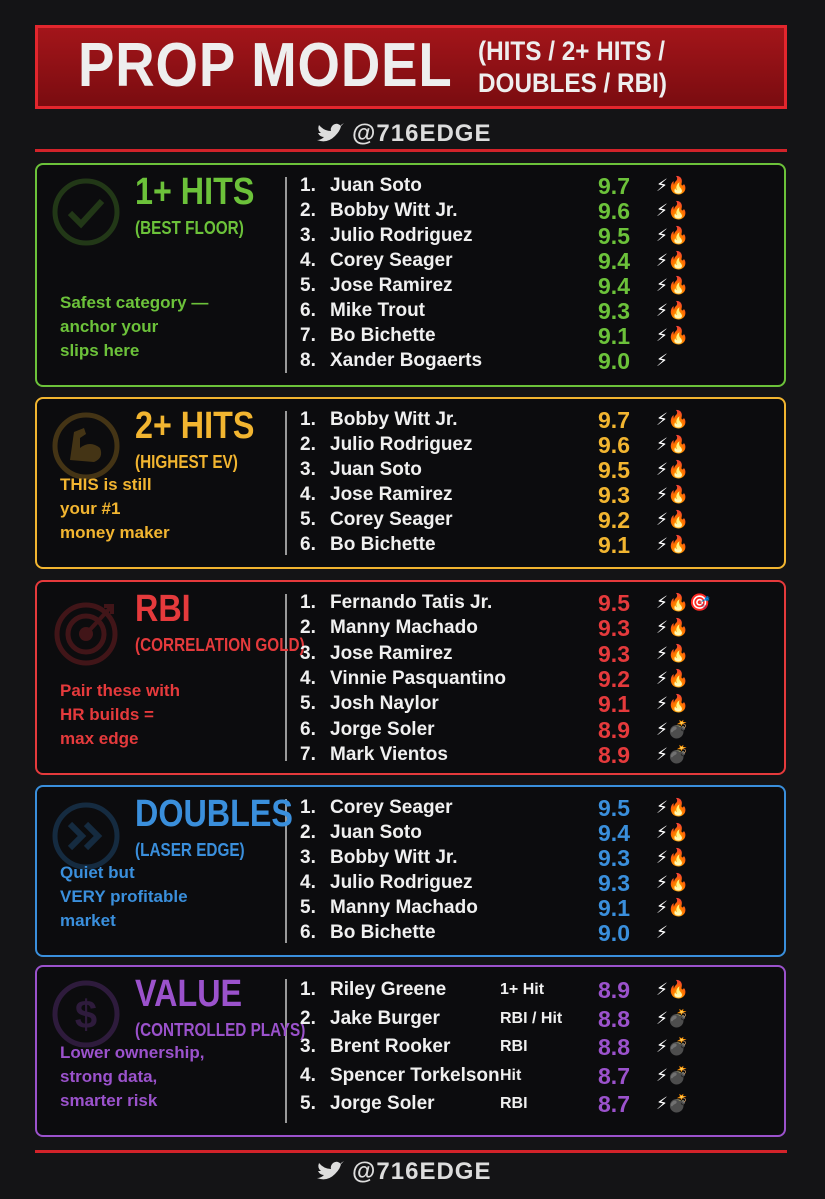 Image resolution: width=825 pixels, height=1199 pixels. What do you see at coordinates (572, 51) in the screenshot?
I see `page-subtitle: (HITS / 2+ HITS /` at bounding box center [572, 51].